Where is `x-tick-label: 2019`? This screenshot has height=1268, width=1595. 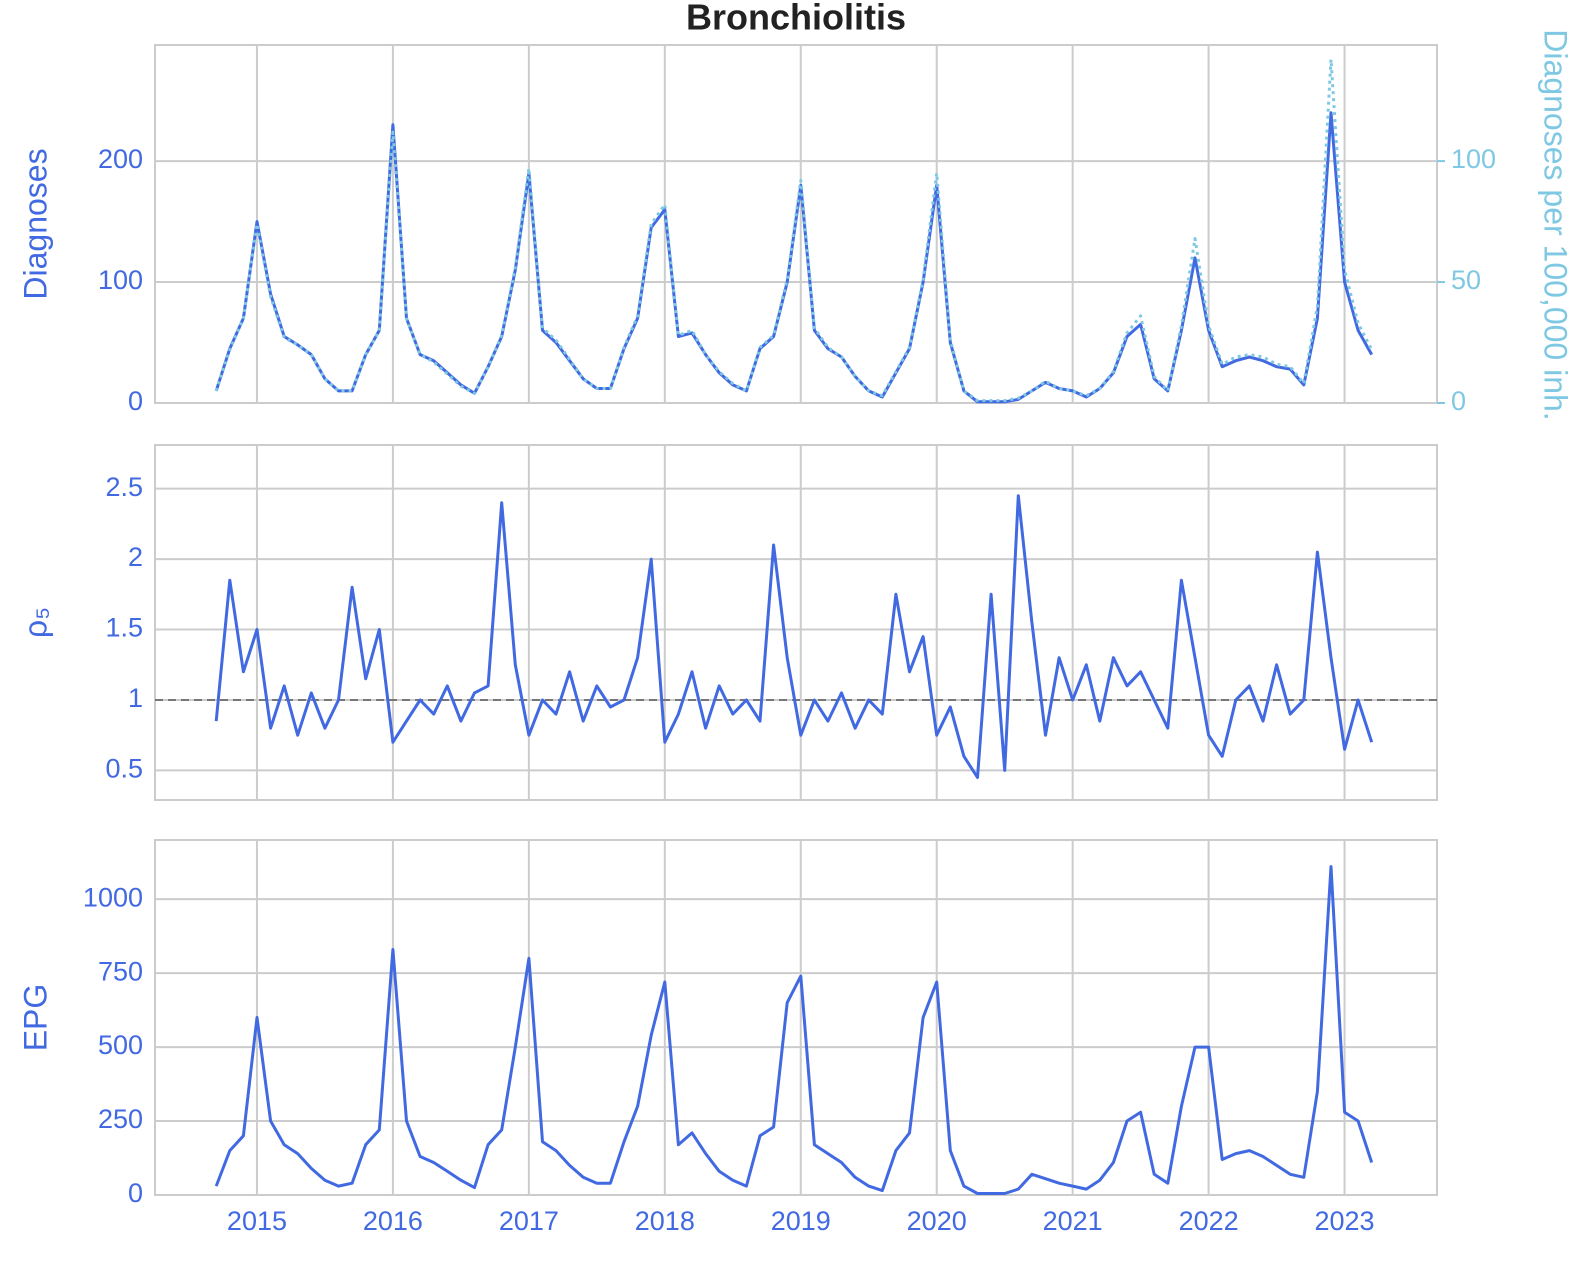 x-tick-label: 2019 is located at coordinates (801, 1221).